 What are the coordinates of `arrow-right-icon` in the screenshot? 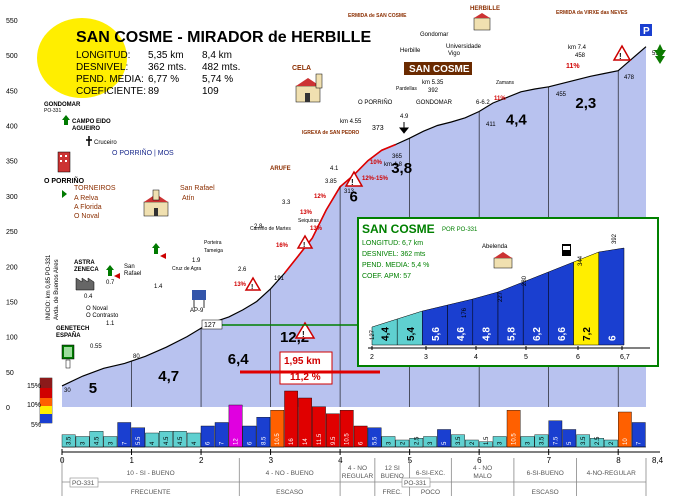 It's located at (64, 194).